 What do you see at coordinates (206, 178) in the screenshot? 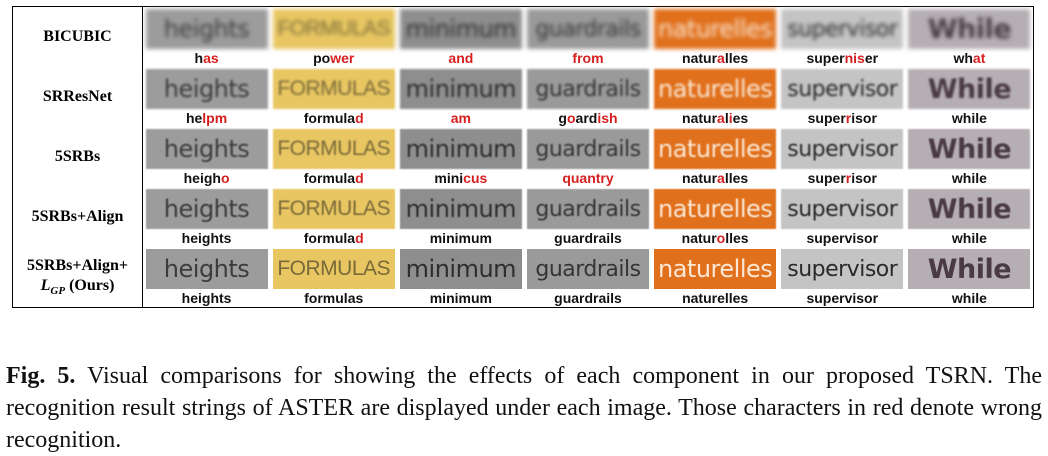
I see `recognition-result: heigho` at bounding box center [206, 178].